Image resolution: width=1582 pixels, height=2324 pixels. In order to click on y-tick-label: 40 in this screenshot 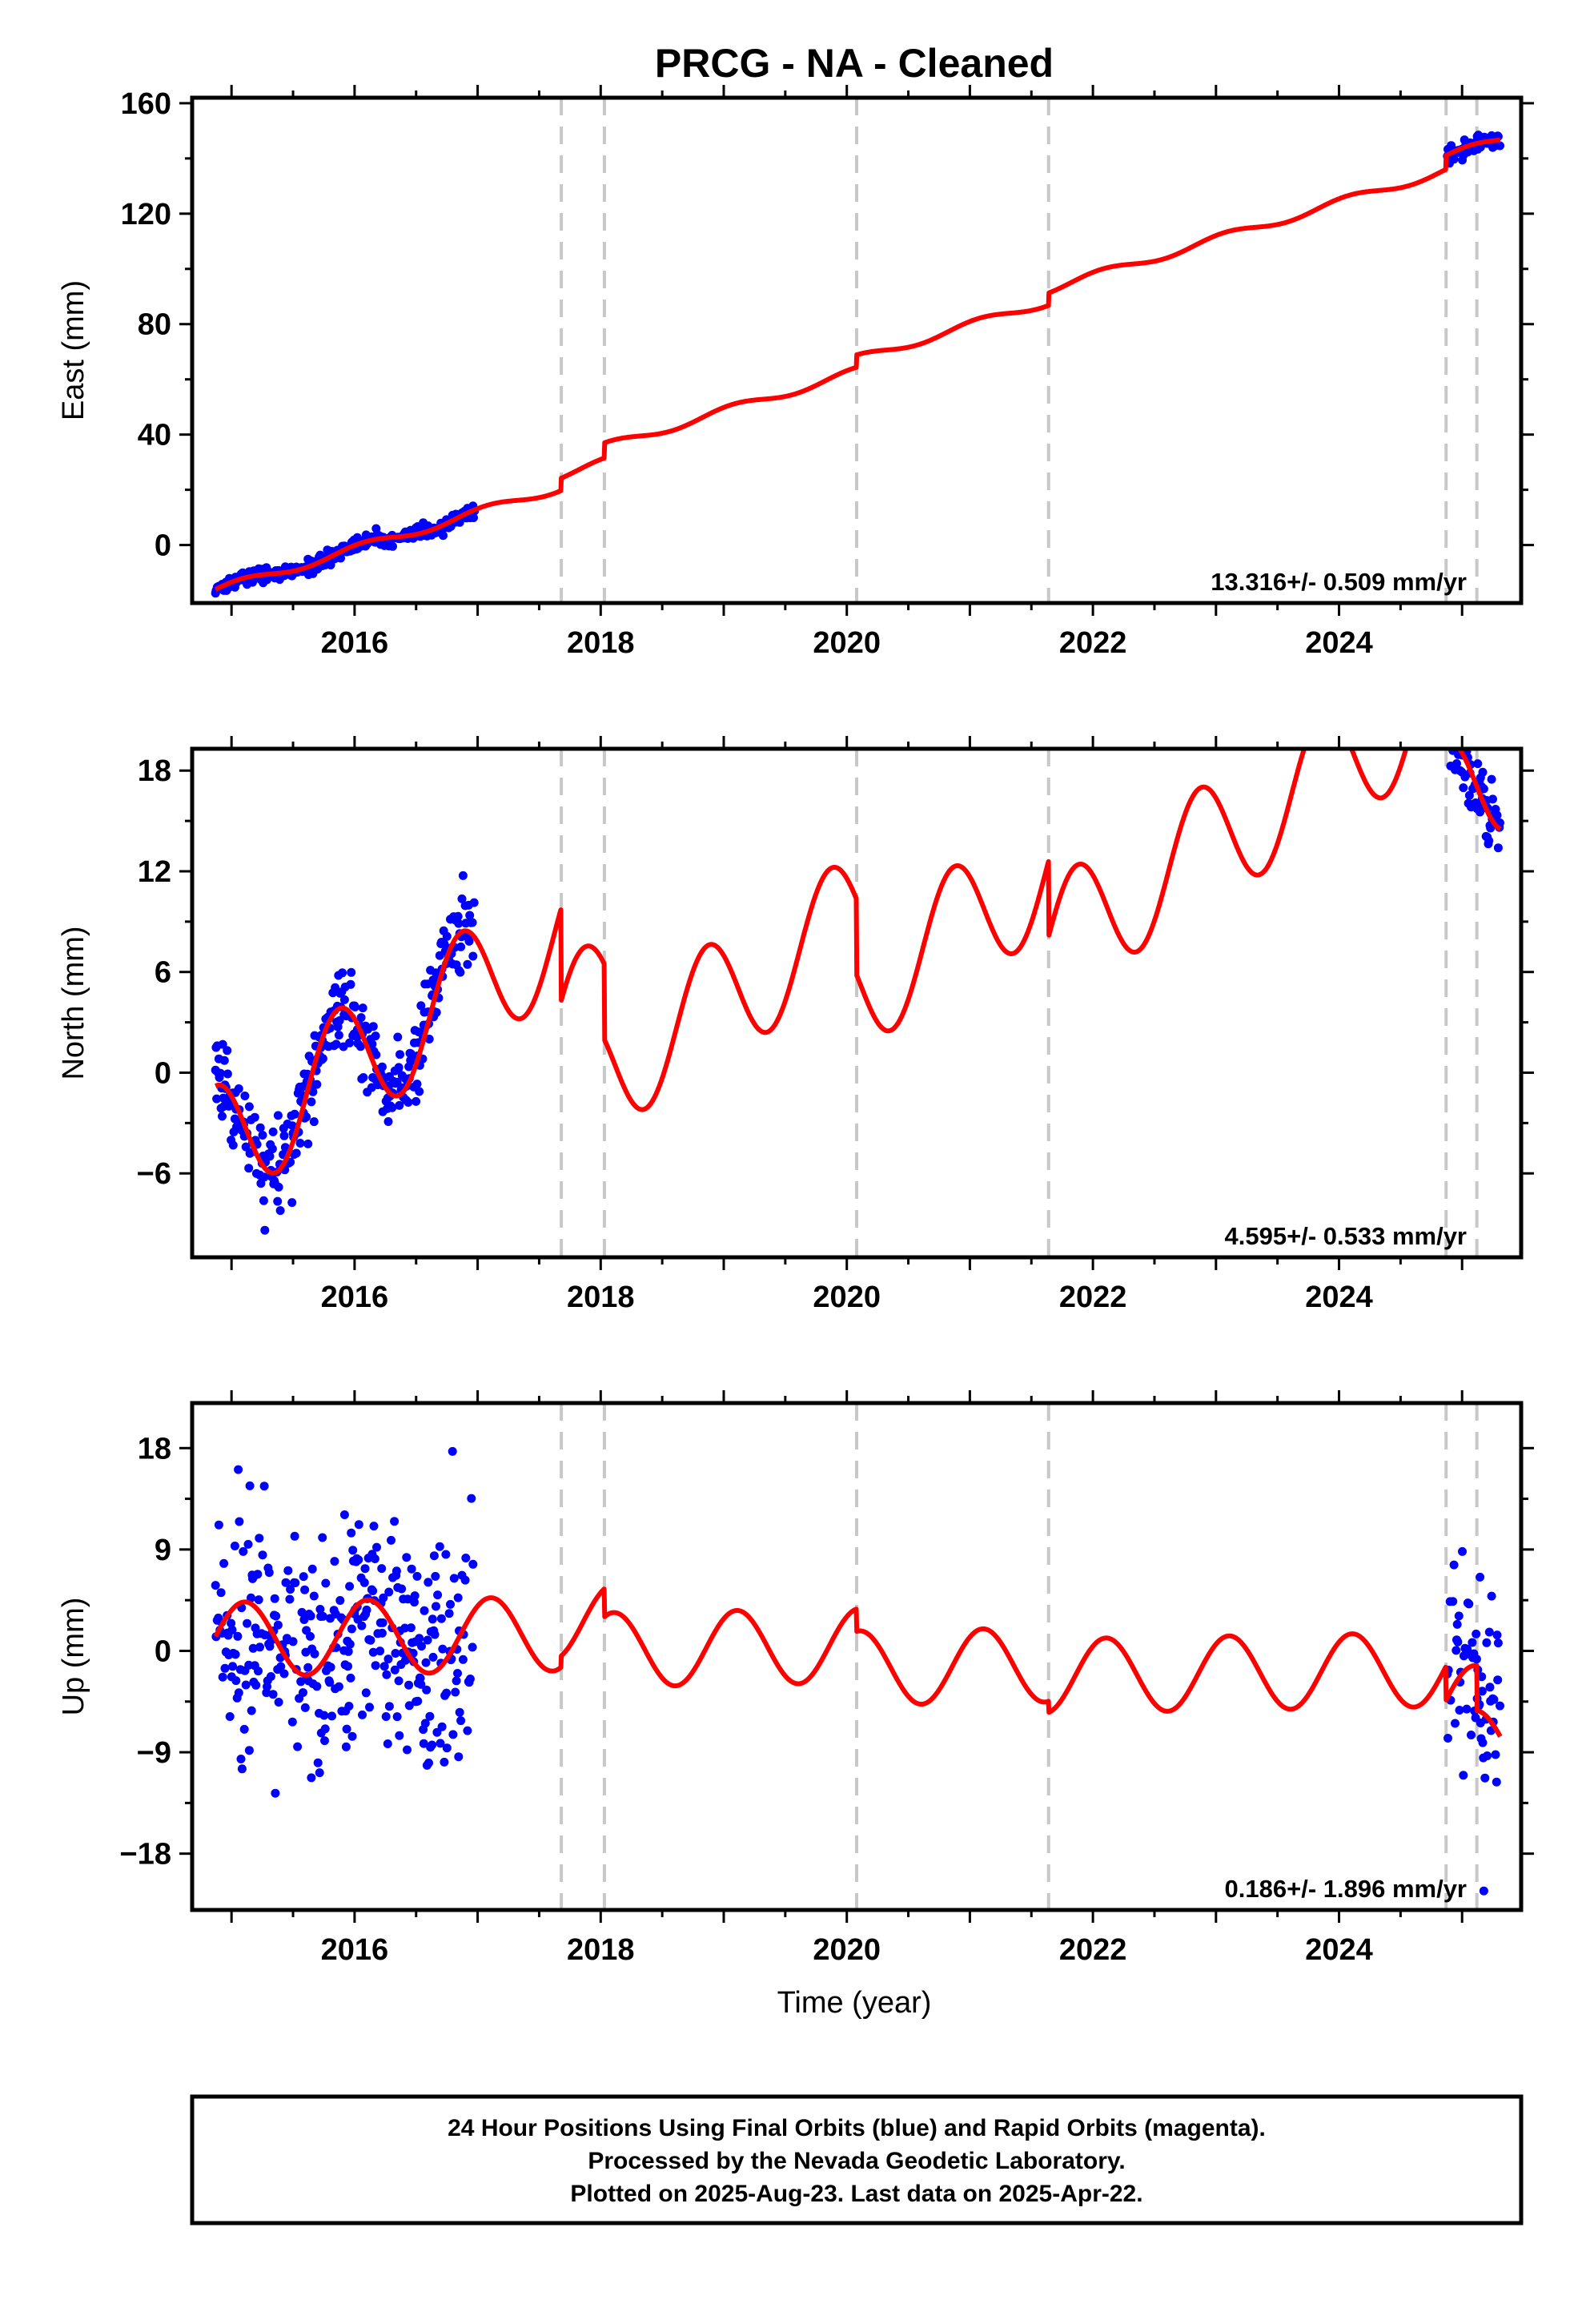, I will do `click(154, 436)`.